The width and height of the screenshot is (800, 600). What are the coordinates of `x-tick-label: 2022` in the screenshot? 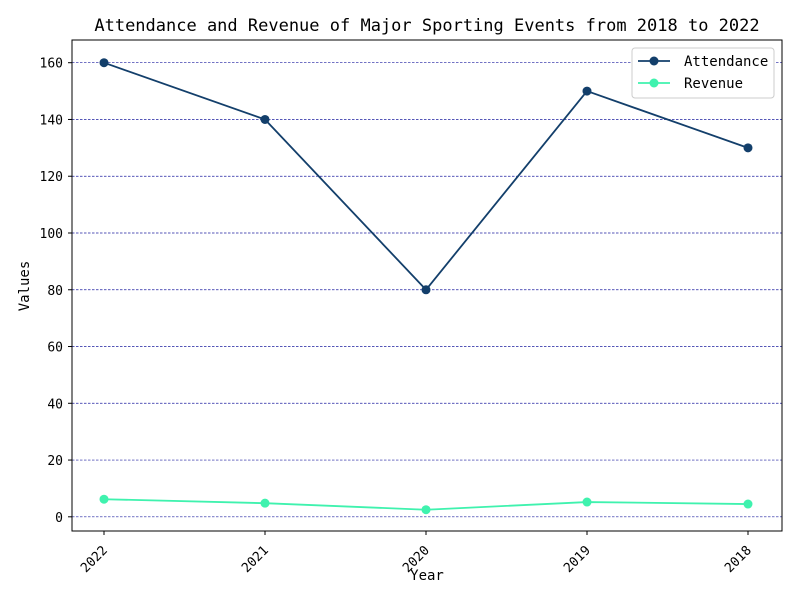 It's located at (94, 559).